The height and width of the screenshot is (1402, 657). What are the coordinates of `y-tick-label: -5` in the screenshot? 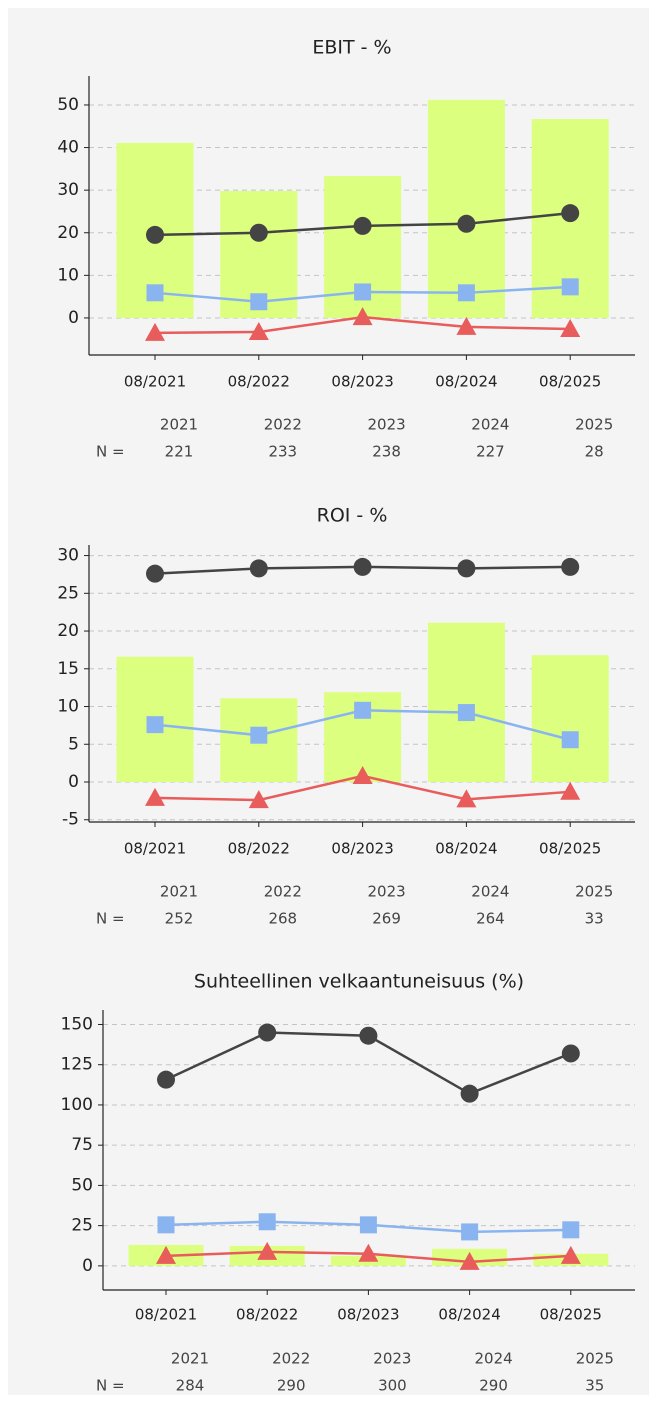 It's located at (70, 820).